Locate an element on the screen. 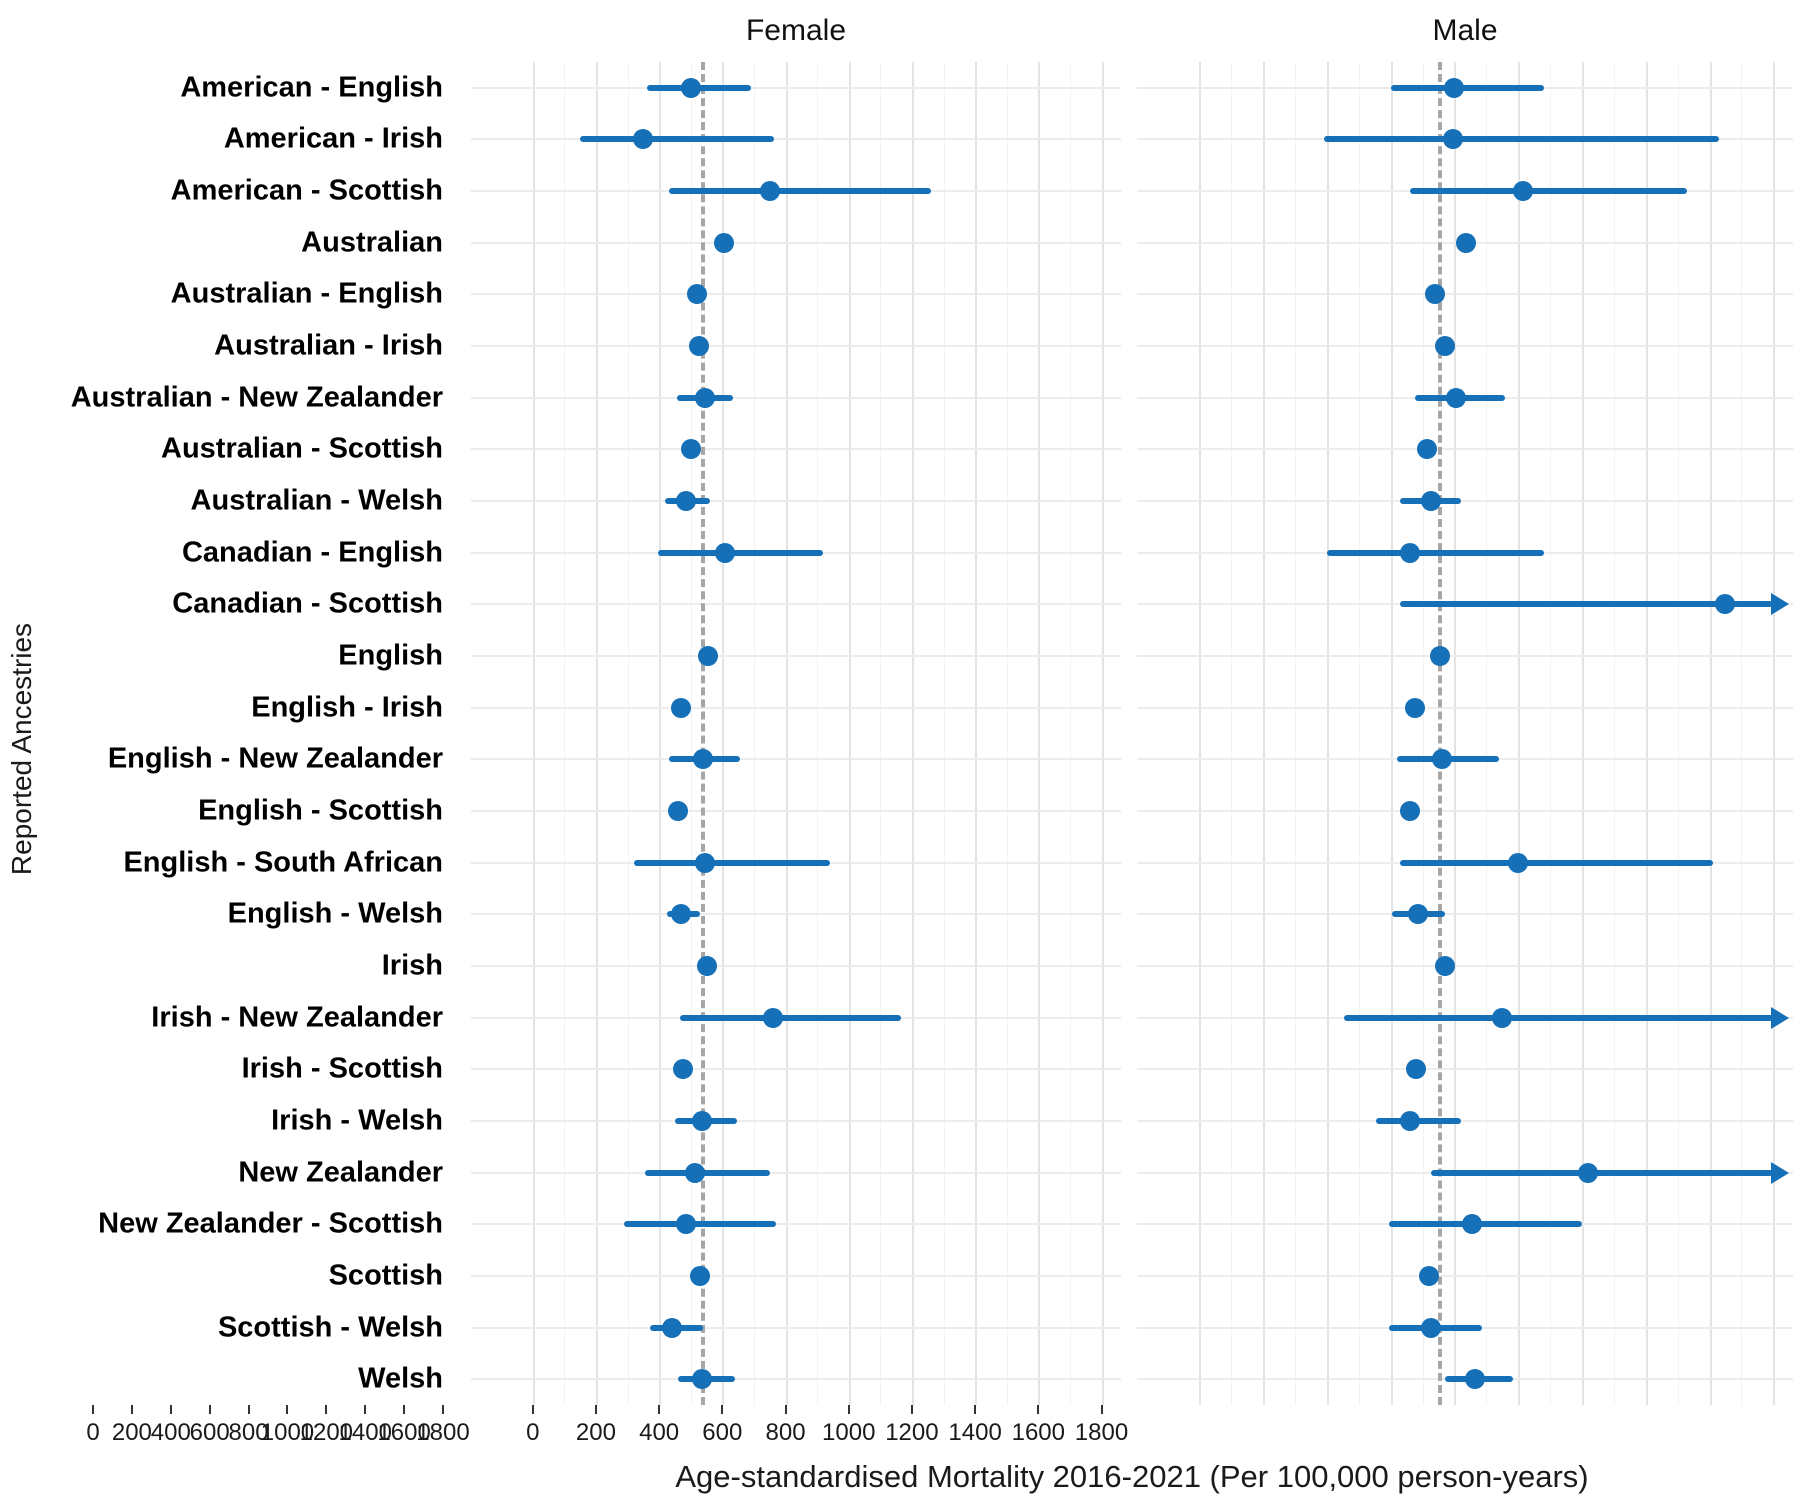  category-label: Canadian - English is located at coordinates (312, 552).